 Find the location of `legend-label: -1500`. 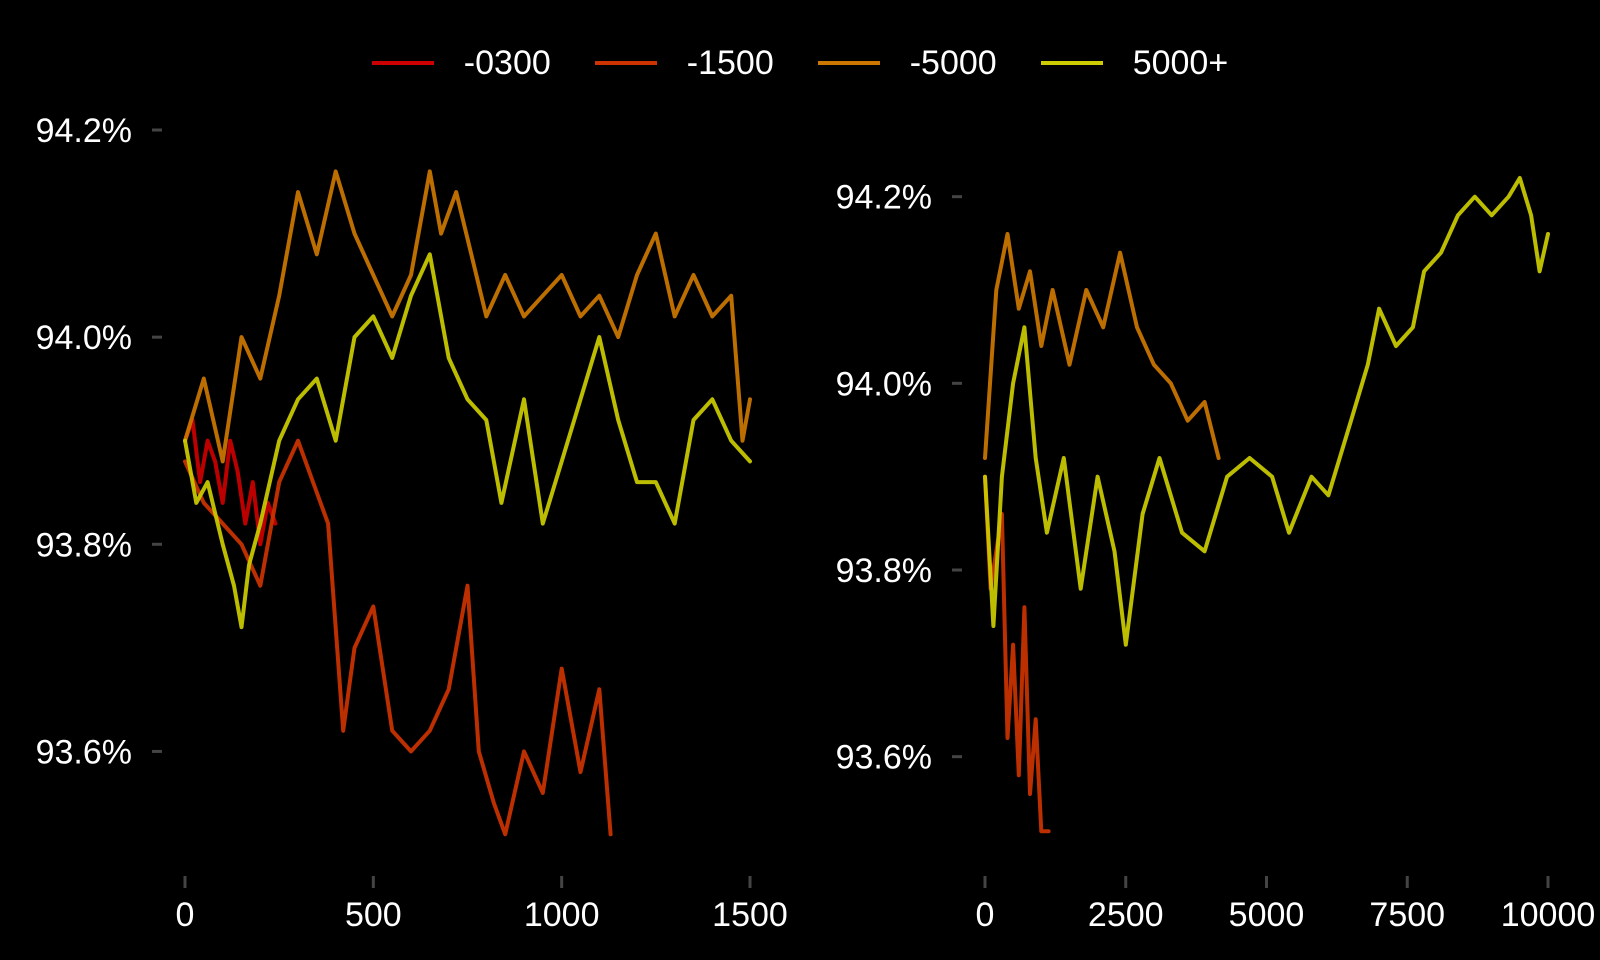

legend-label: -1500 is located at coordinates (730, 62).